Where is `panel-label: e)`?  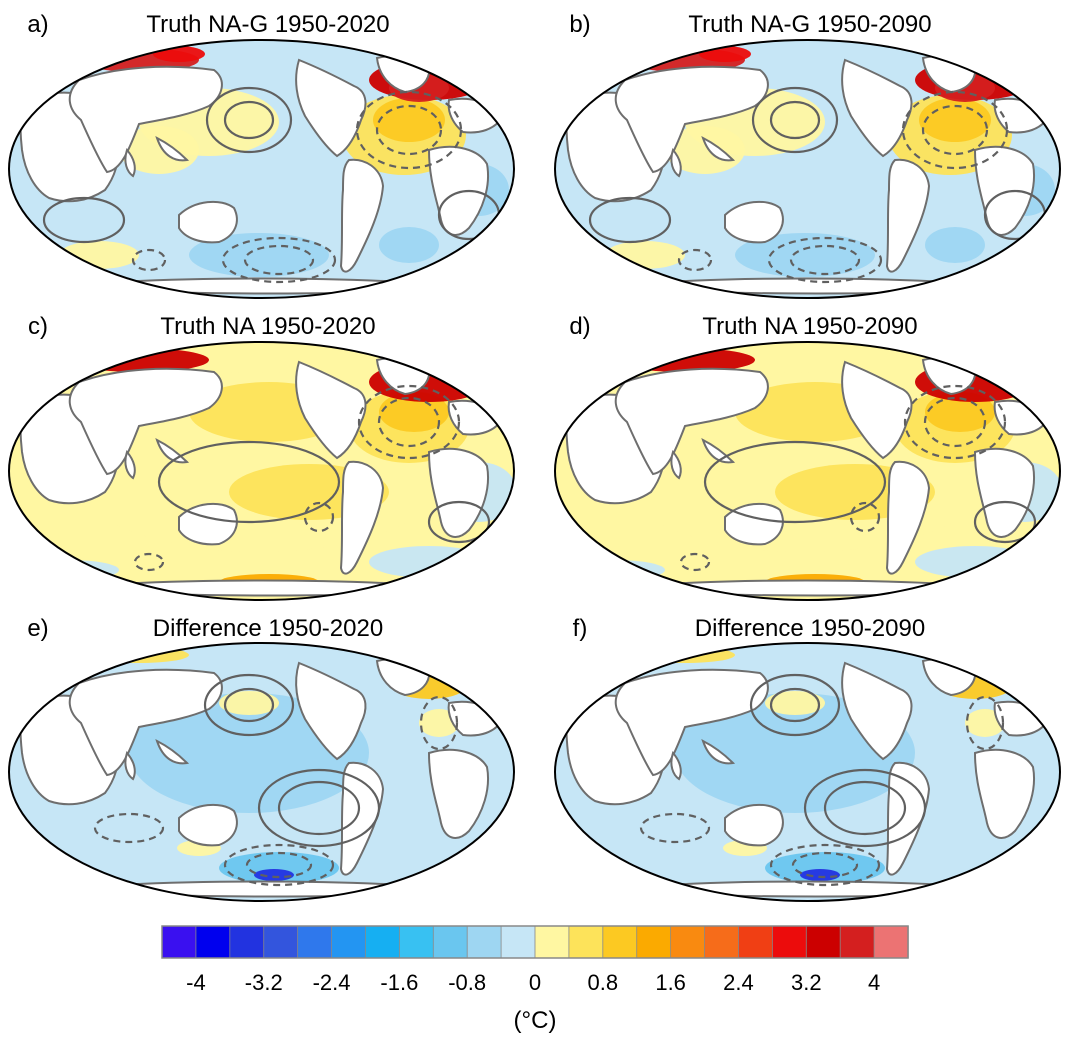 panel-label: e) is located at coordinates (37, 628).